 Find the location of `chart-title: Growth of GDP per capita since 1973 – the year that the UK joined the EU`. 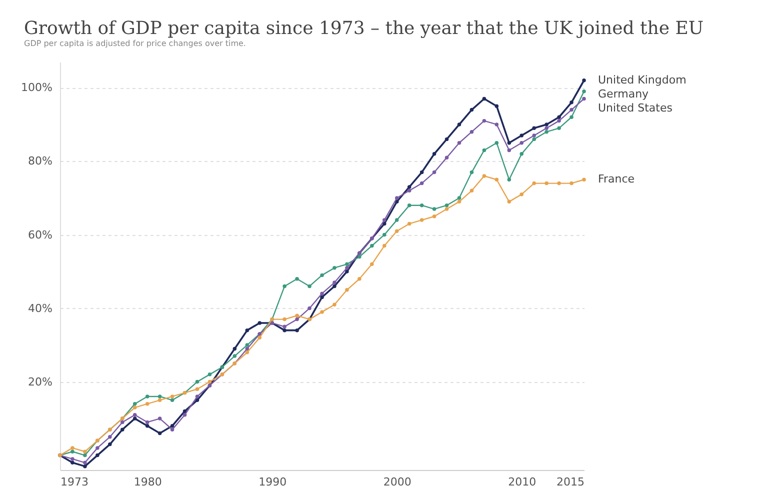

chart-title: Growth of GDP per capita since 1973 – the year that the UK joined the EU is located at coordinates (364, 28).